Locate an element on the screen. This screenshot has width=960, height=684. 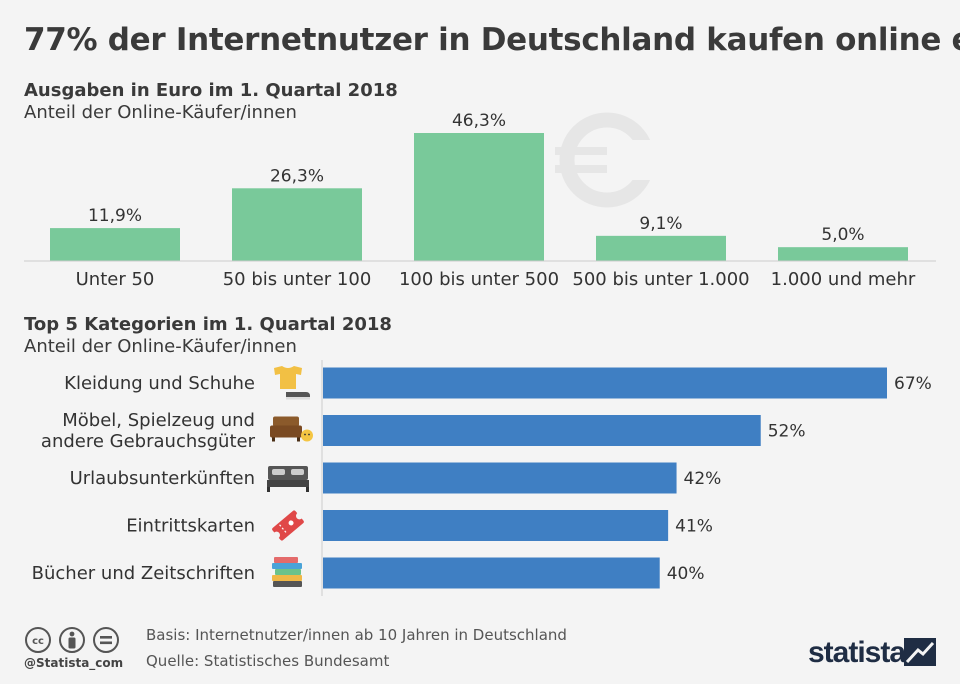
bar-value-label: 40% is located at coordinates (686, 574).